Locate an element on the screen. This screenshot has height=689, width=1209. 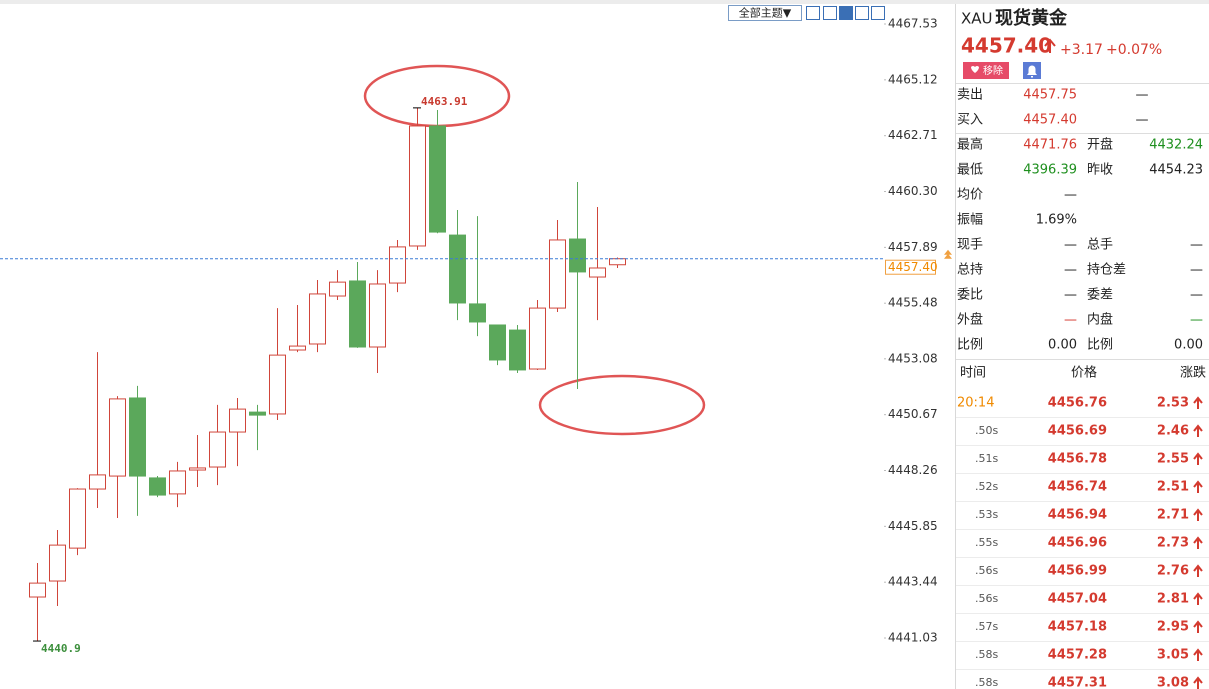
trade-change: 2.46 is located at coordinates (1173, 431).